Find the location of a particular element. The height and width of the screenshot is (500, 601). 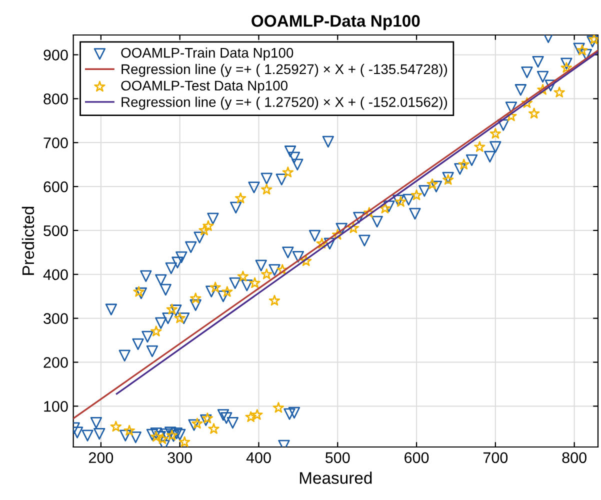

y-axis-title: Predicted is located at coordinates (28, 240).